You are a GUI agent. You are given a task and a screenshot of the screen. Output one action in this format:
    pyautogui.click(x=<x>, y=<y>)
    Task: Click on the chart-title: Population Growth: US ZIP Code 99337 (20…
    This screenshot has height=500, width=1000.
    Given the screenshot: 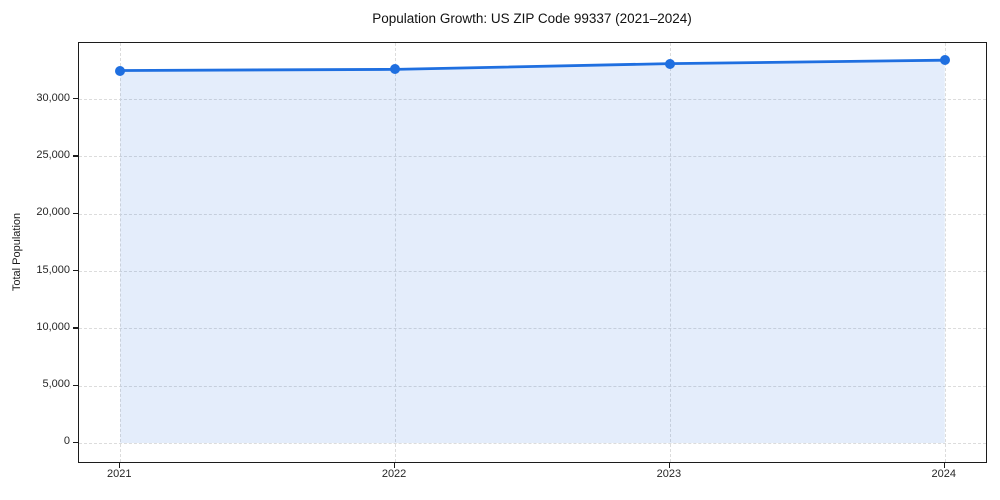 What is the action you would take?
    pyautogui.click(x=532, y=18)
    